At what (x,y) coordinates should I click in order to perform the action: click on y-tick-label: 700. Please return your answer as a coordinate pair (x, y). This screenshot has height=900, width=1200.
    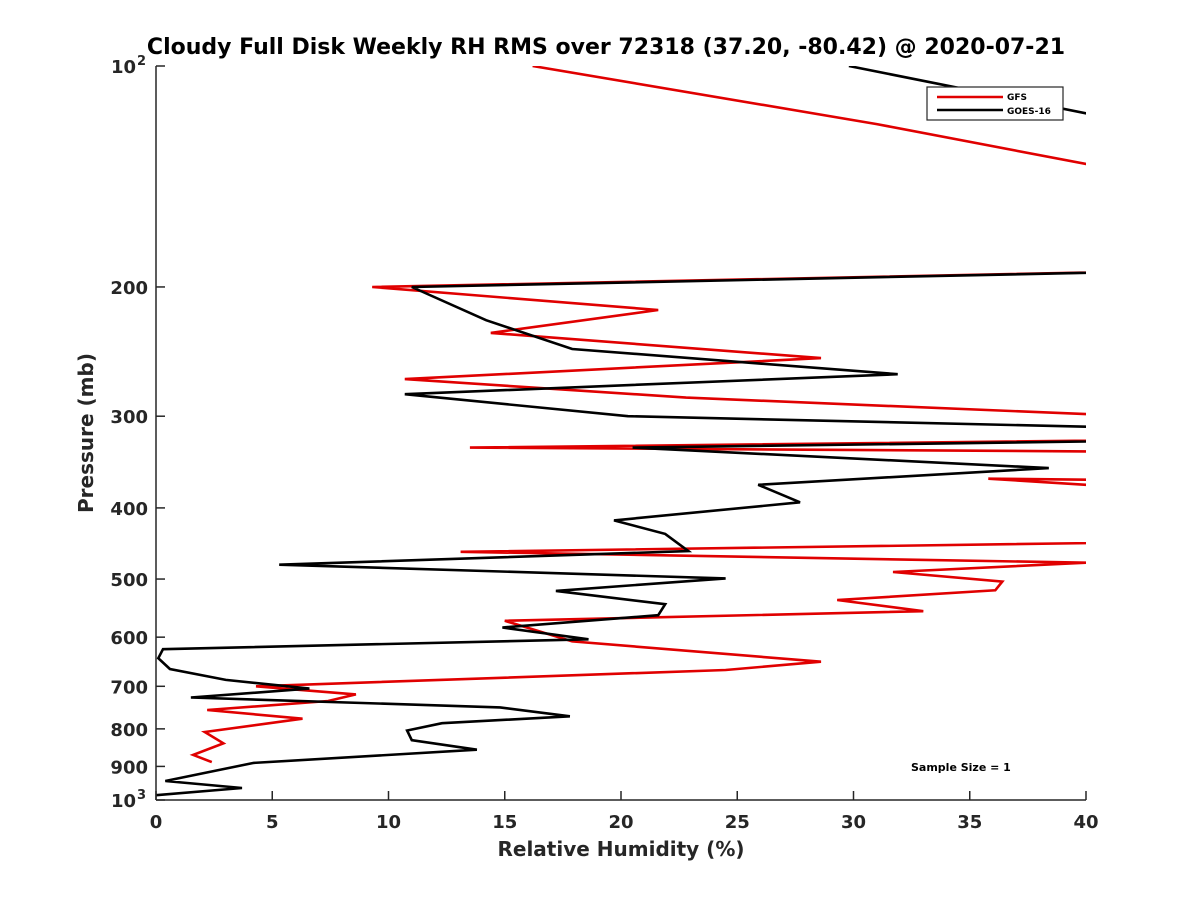
    Looking at the image, I should click on (129, 687).